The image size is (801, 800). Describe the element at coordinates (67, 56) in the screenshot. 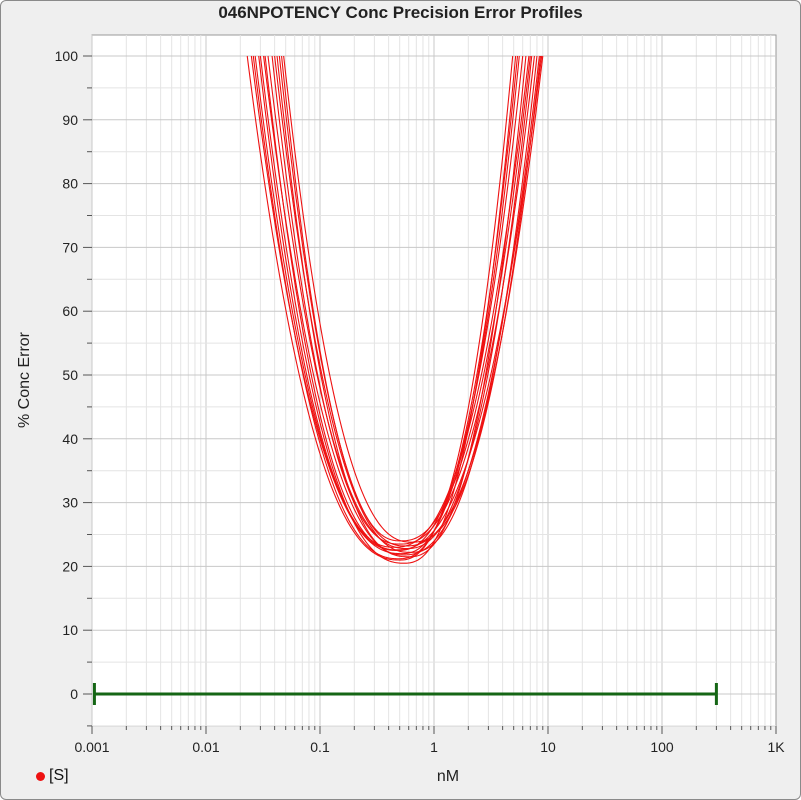

I see `y-tick-label: 100` at that location.